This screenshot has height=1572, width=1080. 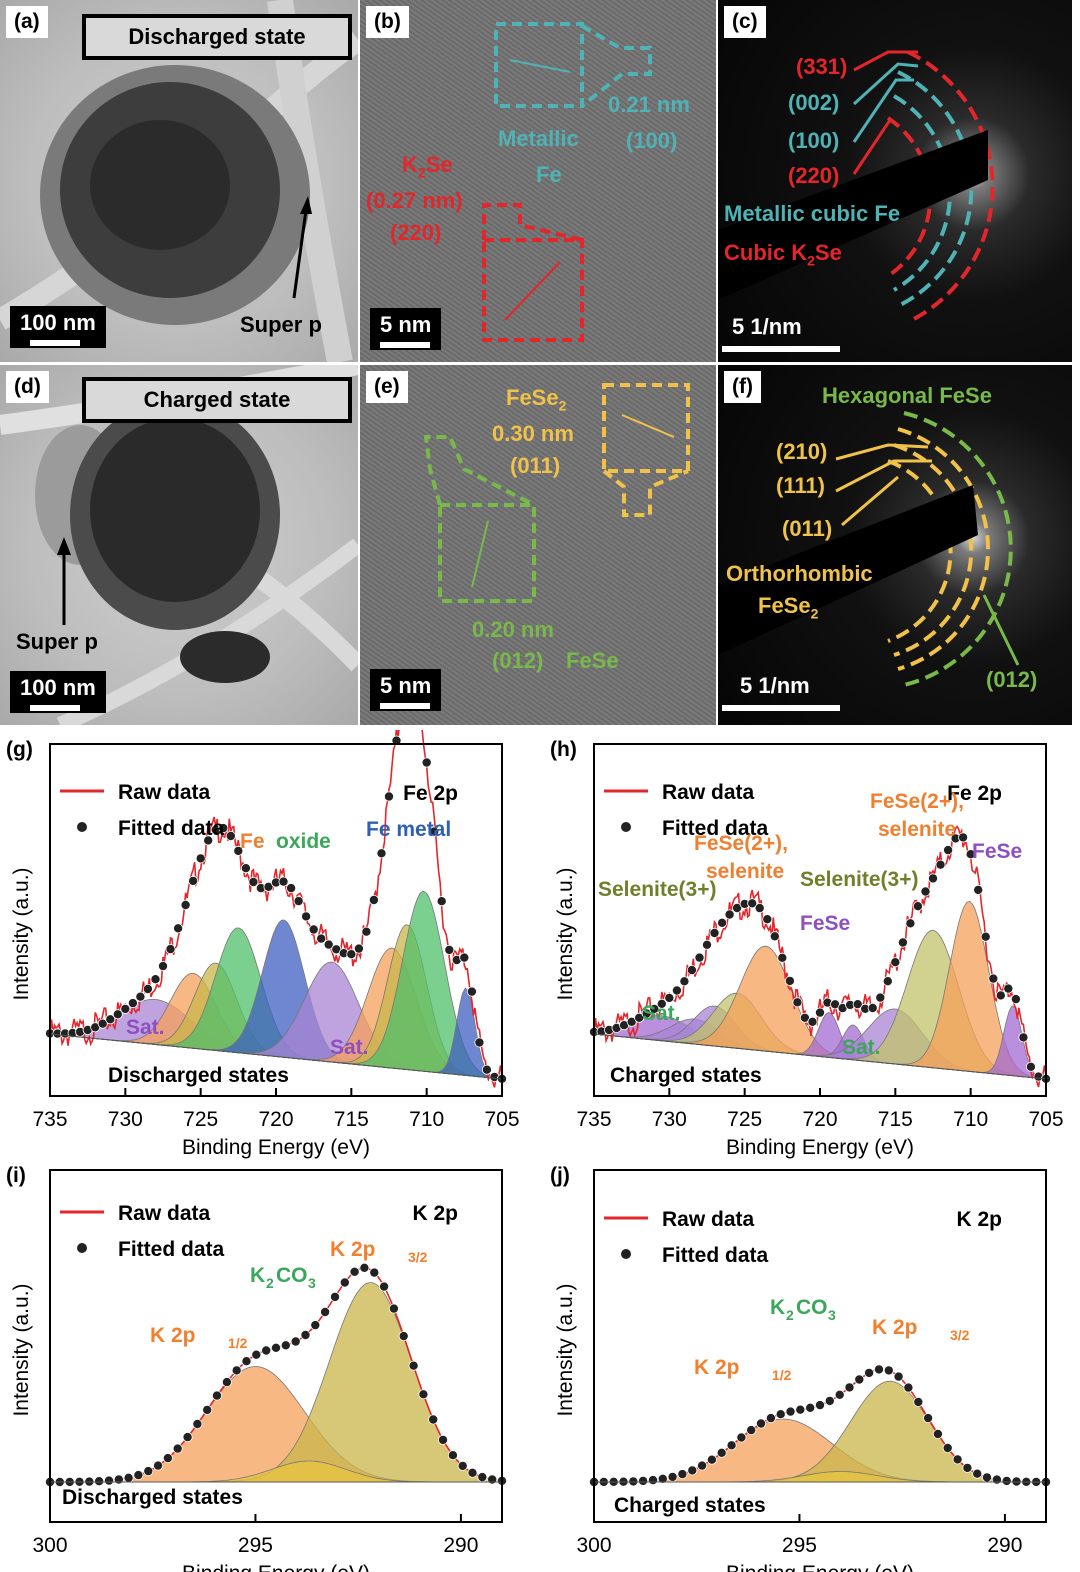 What do you see at coordinates (435, 1213) in the screenshot?
I see `xps-title: K 2p` at bounding box center [435, 1213].